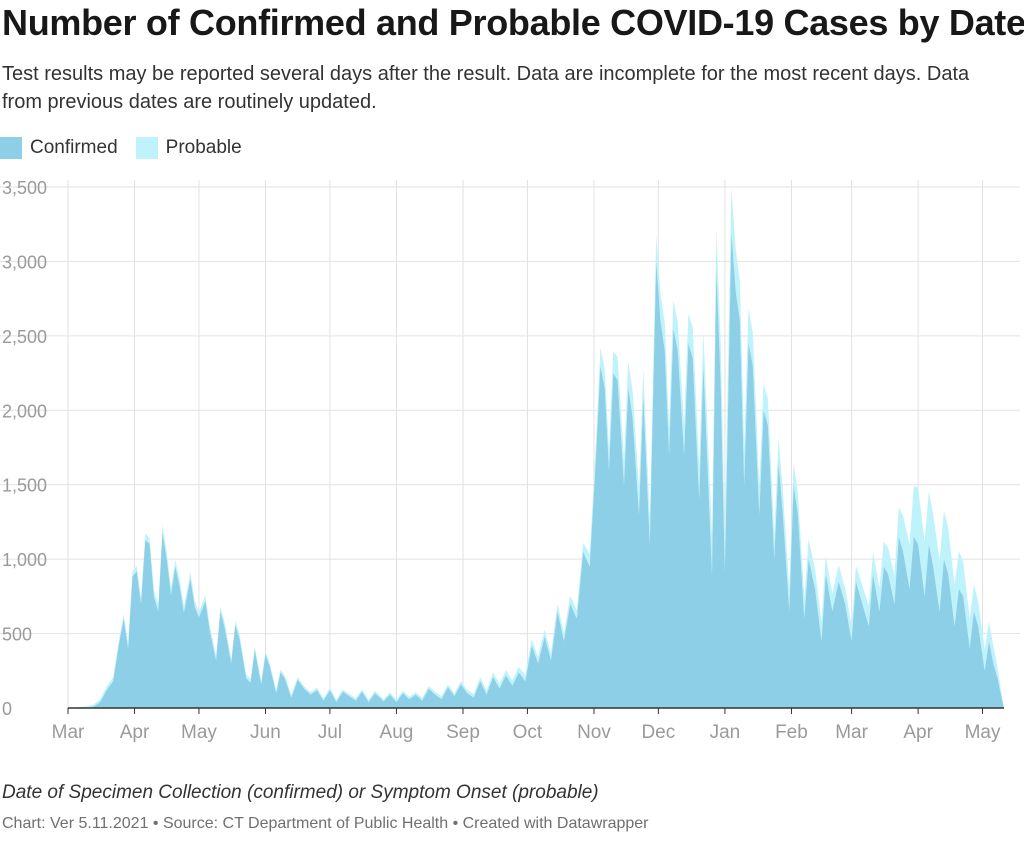 This screenshot has width=1024, height=845. I want to click on y-tick-label: 2,000, so click(24, 411).